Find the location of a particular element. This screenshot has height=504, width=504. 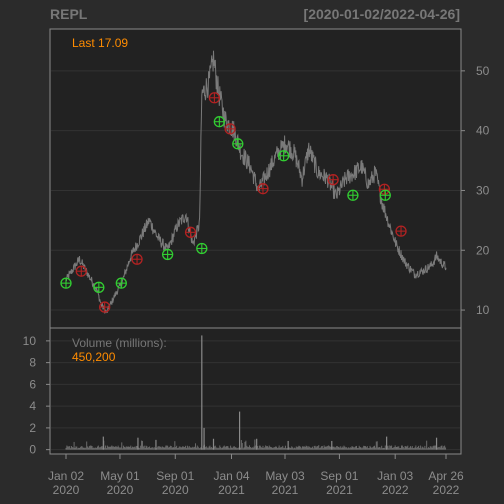

volume-tick-label: 4 is located at coordinates (32, 406).